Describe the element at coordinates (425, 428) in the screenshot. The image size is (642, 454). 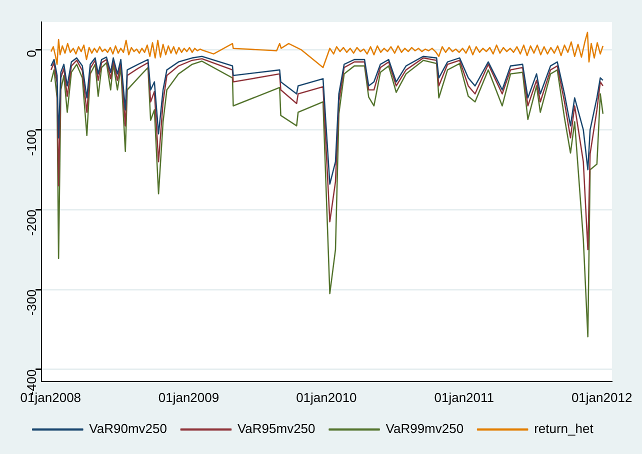
I see `legend-label: VaR99mv250` at that location.